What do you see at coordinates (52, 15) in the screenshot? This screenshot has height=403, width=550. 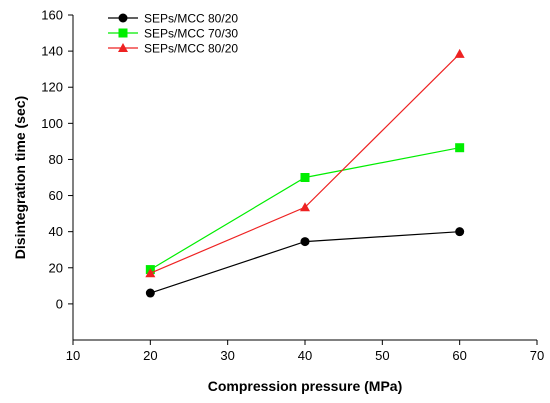 I see `y-tick-label: 160` at bounding box center [52, 15].